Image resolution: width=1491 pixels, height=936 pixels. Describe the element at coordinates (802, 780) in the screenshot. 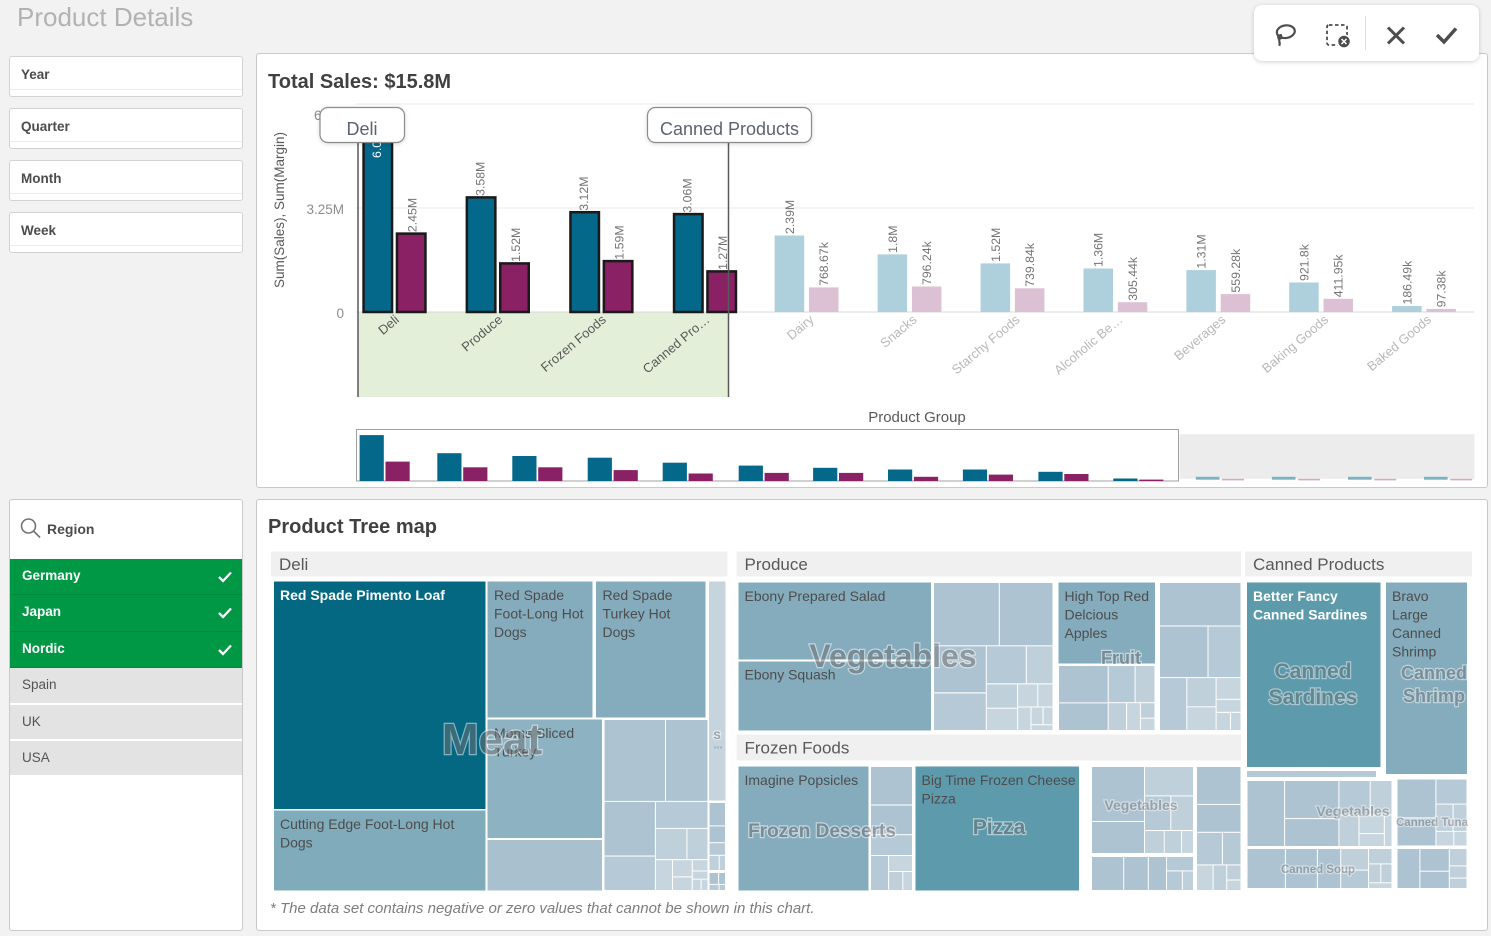

I see `svg-text: Imagine Popsicles` at that location.